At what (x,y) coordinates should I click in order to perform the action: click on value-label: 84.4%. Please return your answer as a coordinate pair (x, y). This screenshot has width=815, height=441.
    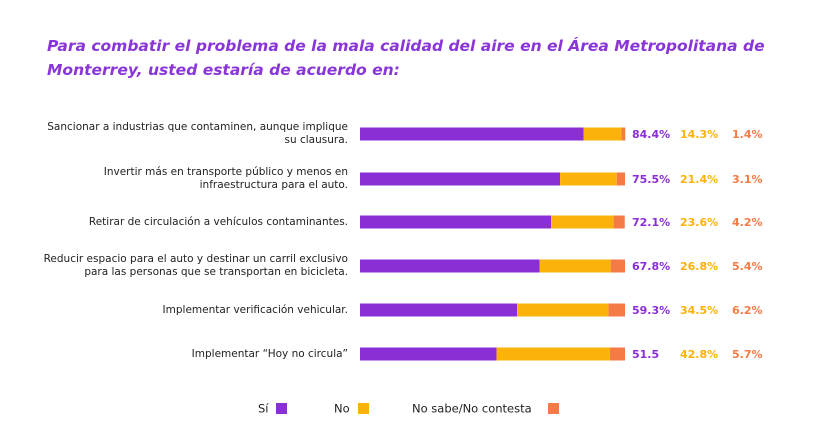
    Looking at the image, I should click on (651, 134).